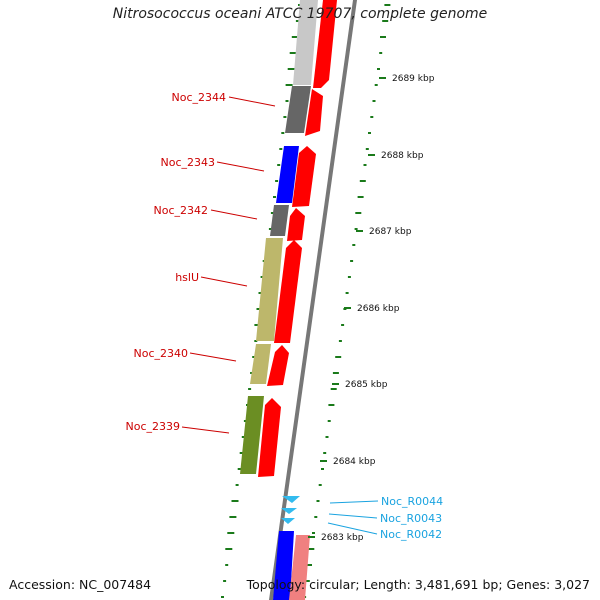 This screenshot has width=600, height=600. I want to click on feature-track, so click(279, 300).